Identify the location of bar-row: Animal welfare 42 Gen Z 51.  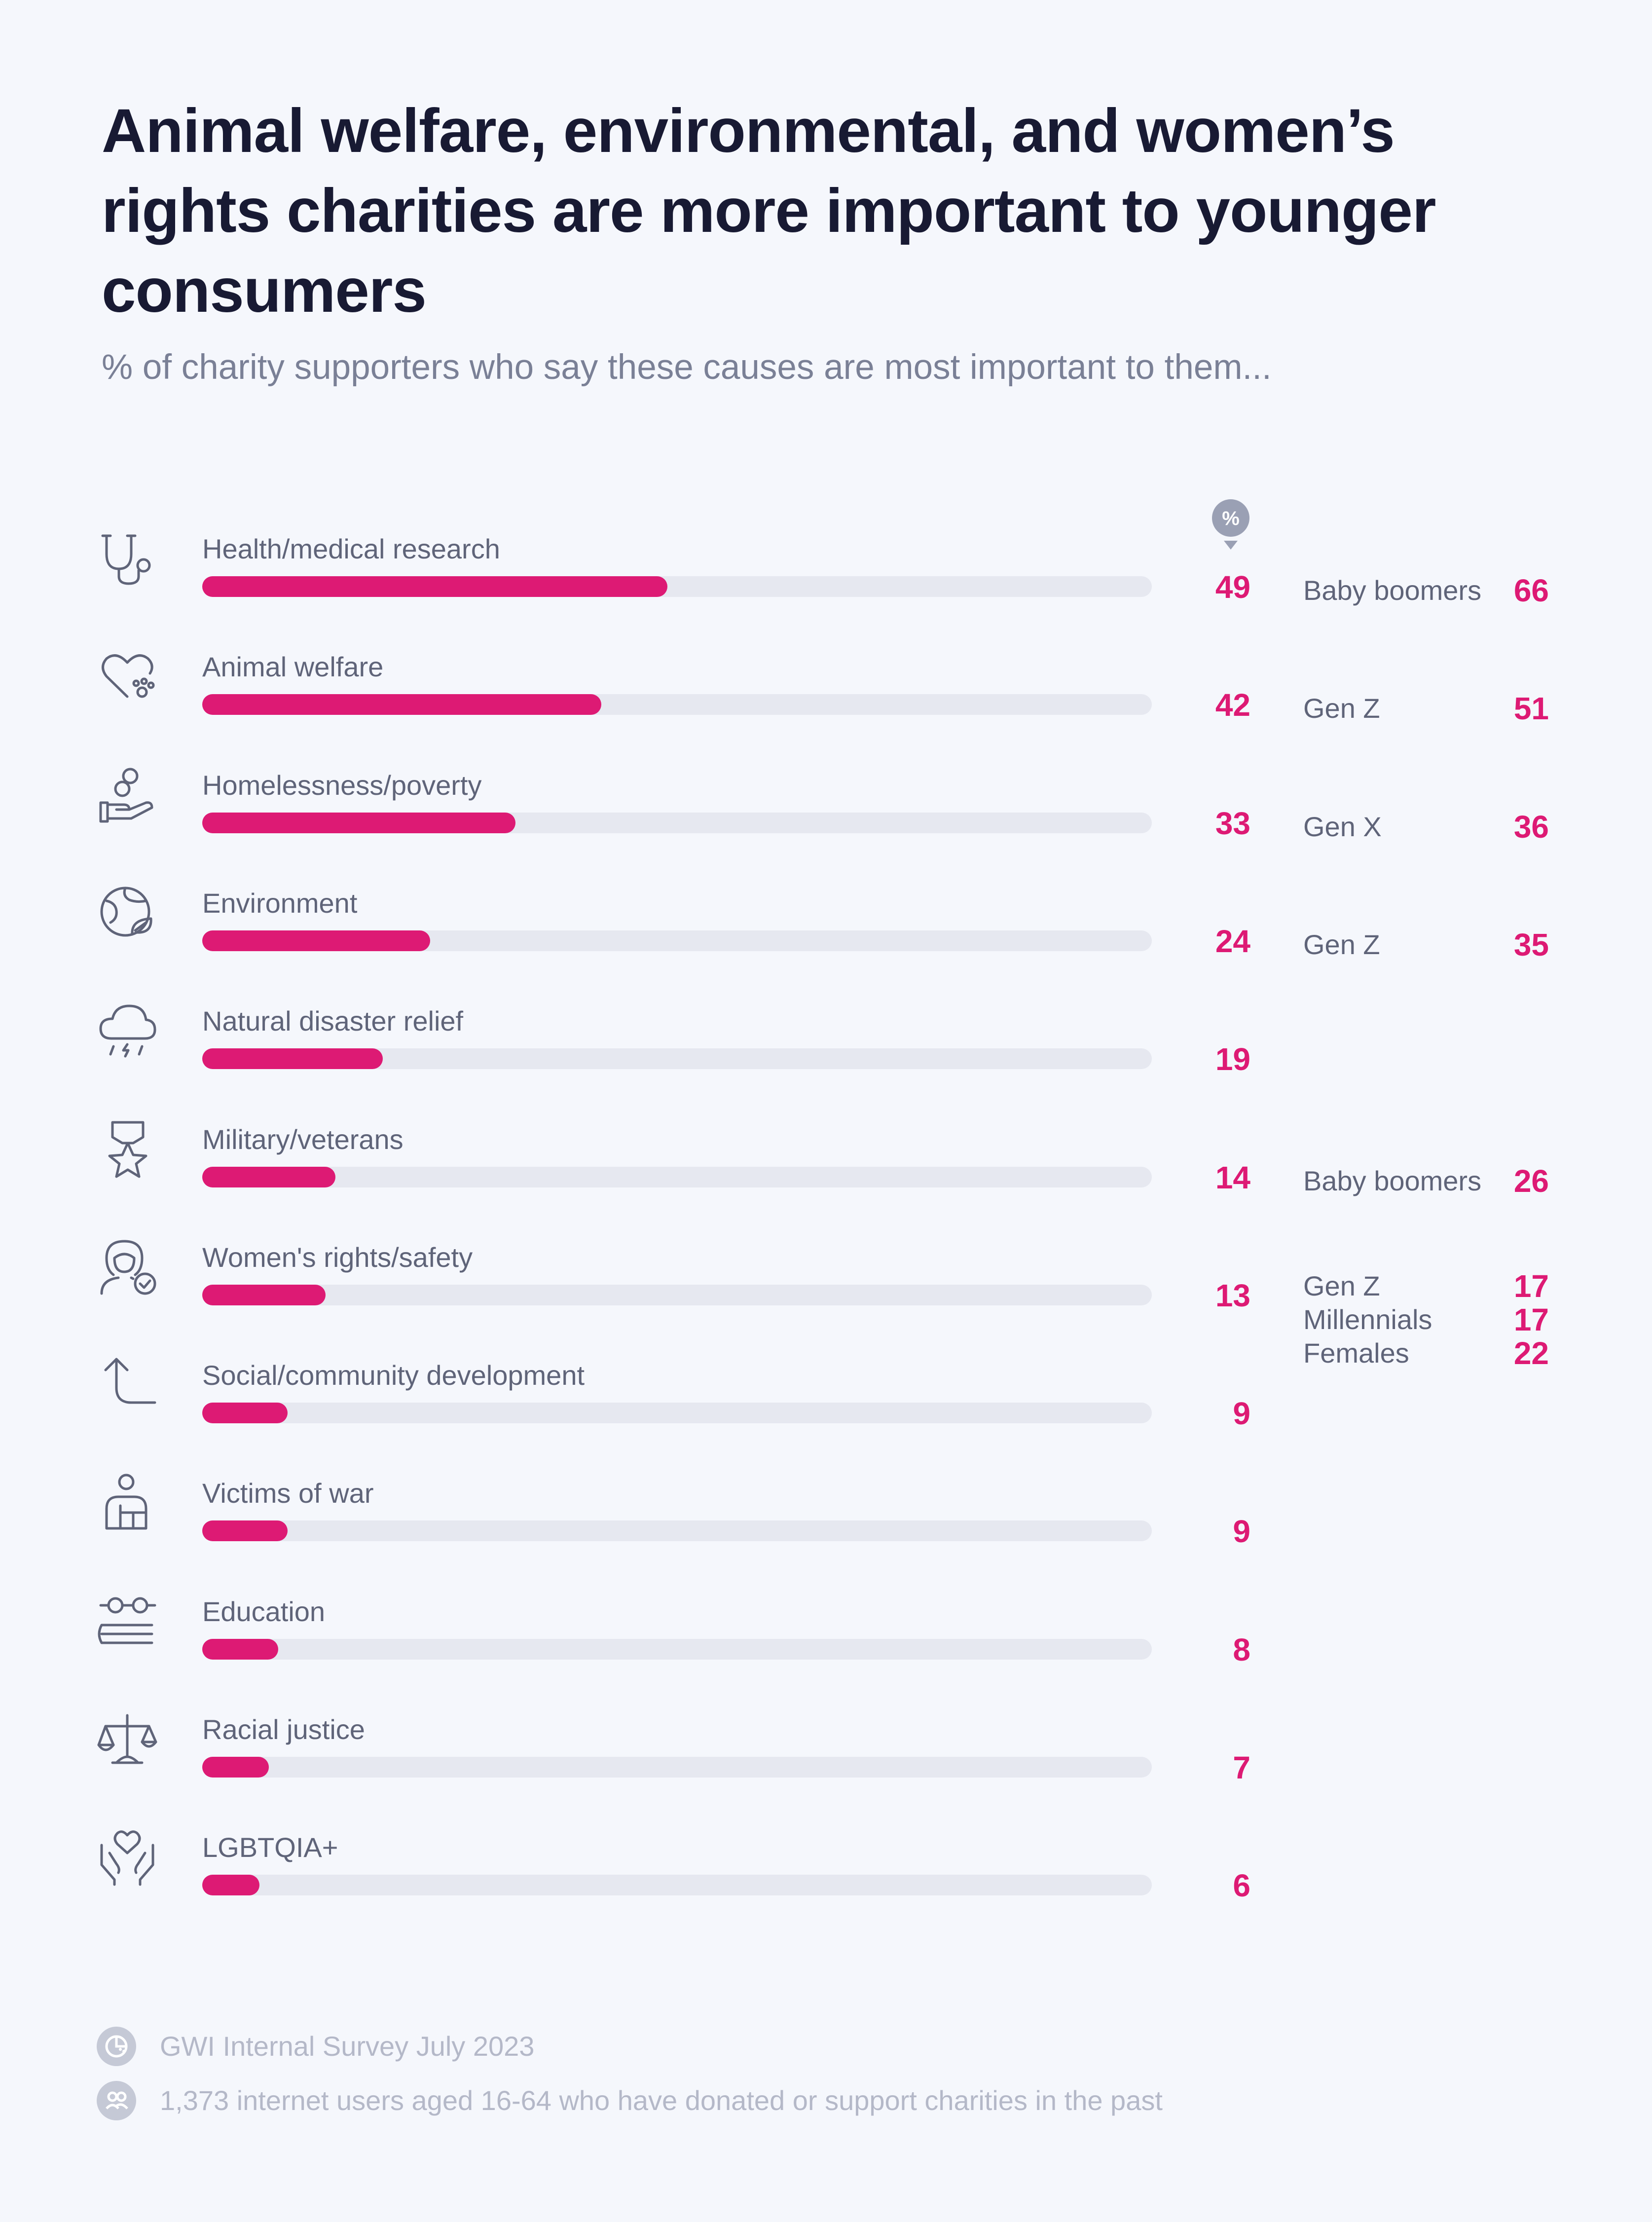
(826, 709).